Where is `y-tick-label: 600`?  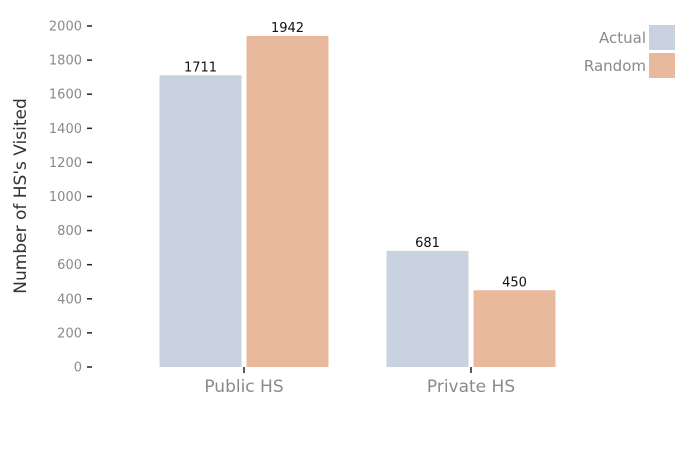
y-tick-label: 600 is located at coordinates (69, 265).